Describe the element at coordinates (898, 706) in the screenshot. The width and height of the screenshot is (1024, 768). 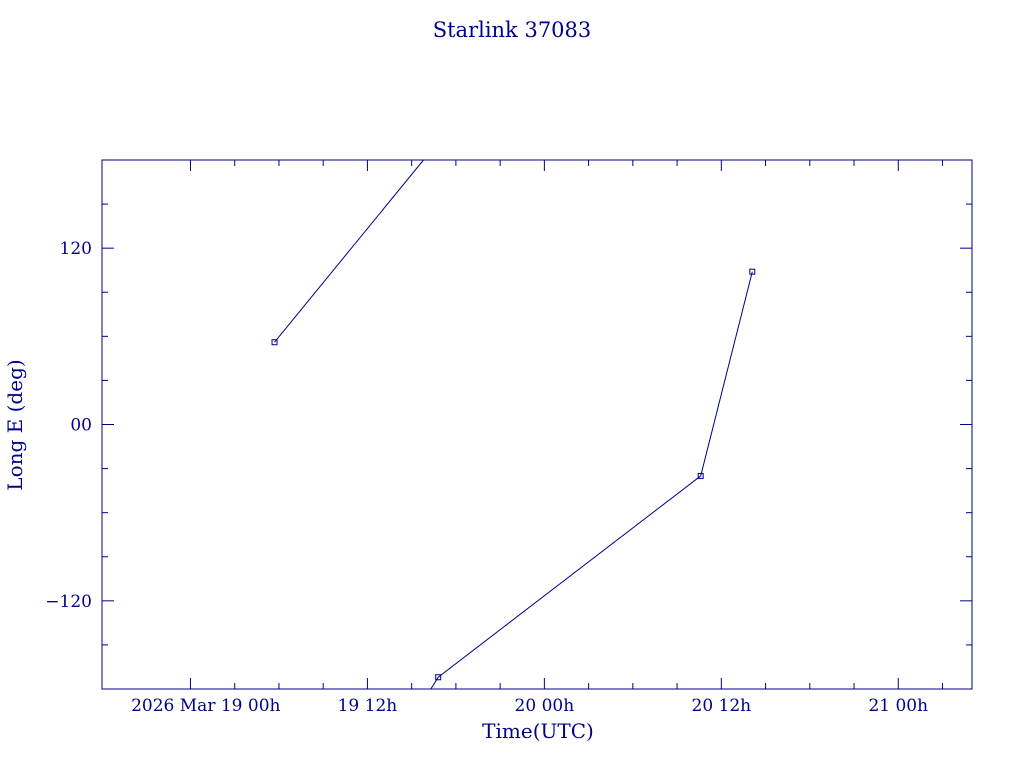
I see `x-tick-label: 21 00h` at that location.